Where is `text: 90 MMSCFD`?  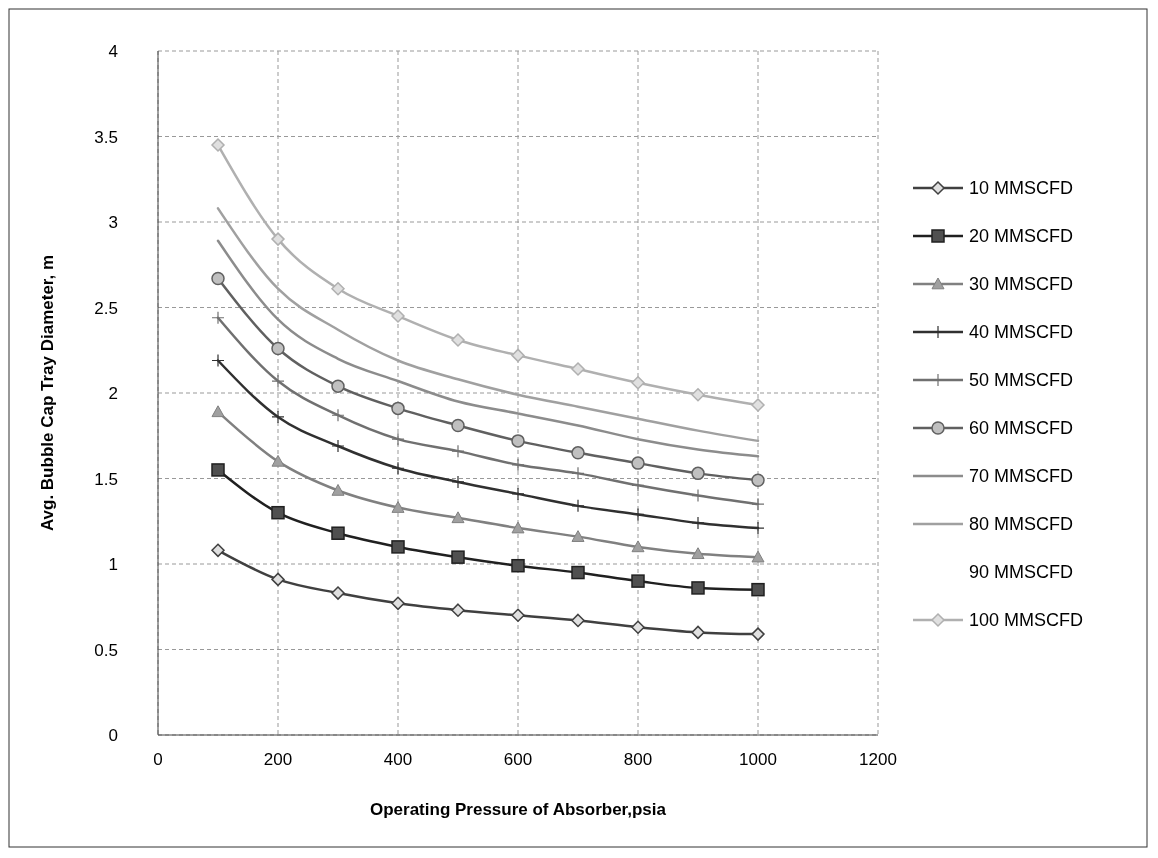
text: 90 MMSCFD is located at coordinates (1021, 572).